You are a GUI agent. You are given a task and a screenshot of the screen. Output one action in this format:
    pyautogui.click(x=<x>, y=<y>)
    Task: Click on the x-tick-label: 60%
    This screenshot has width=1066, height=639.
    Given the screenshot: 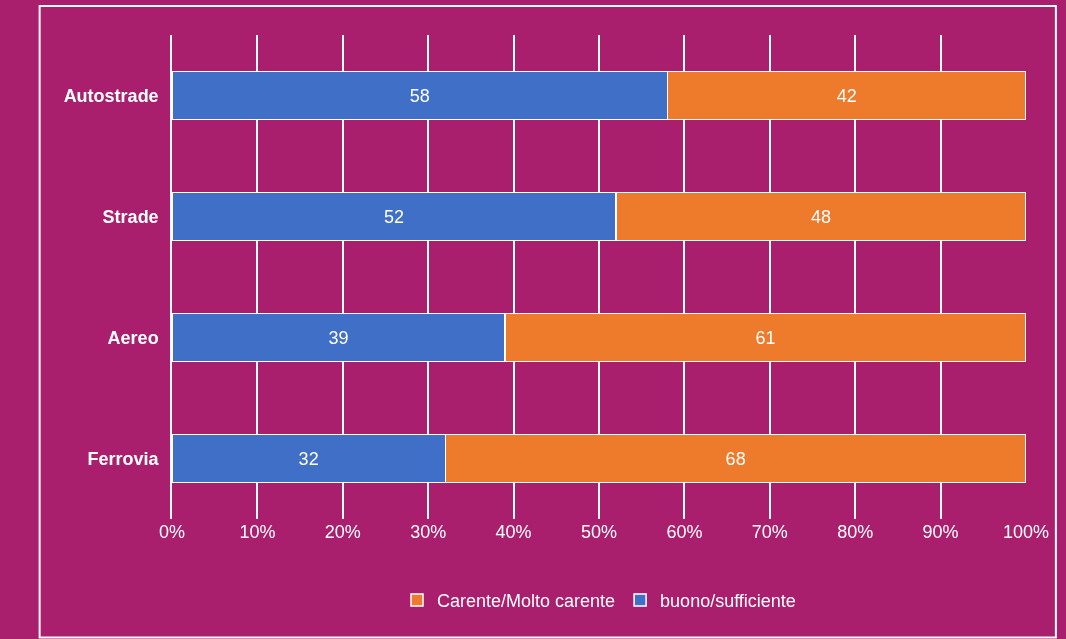 What is the action you would take?
    pyautogui.click(x=684, y=532)
    